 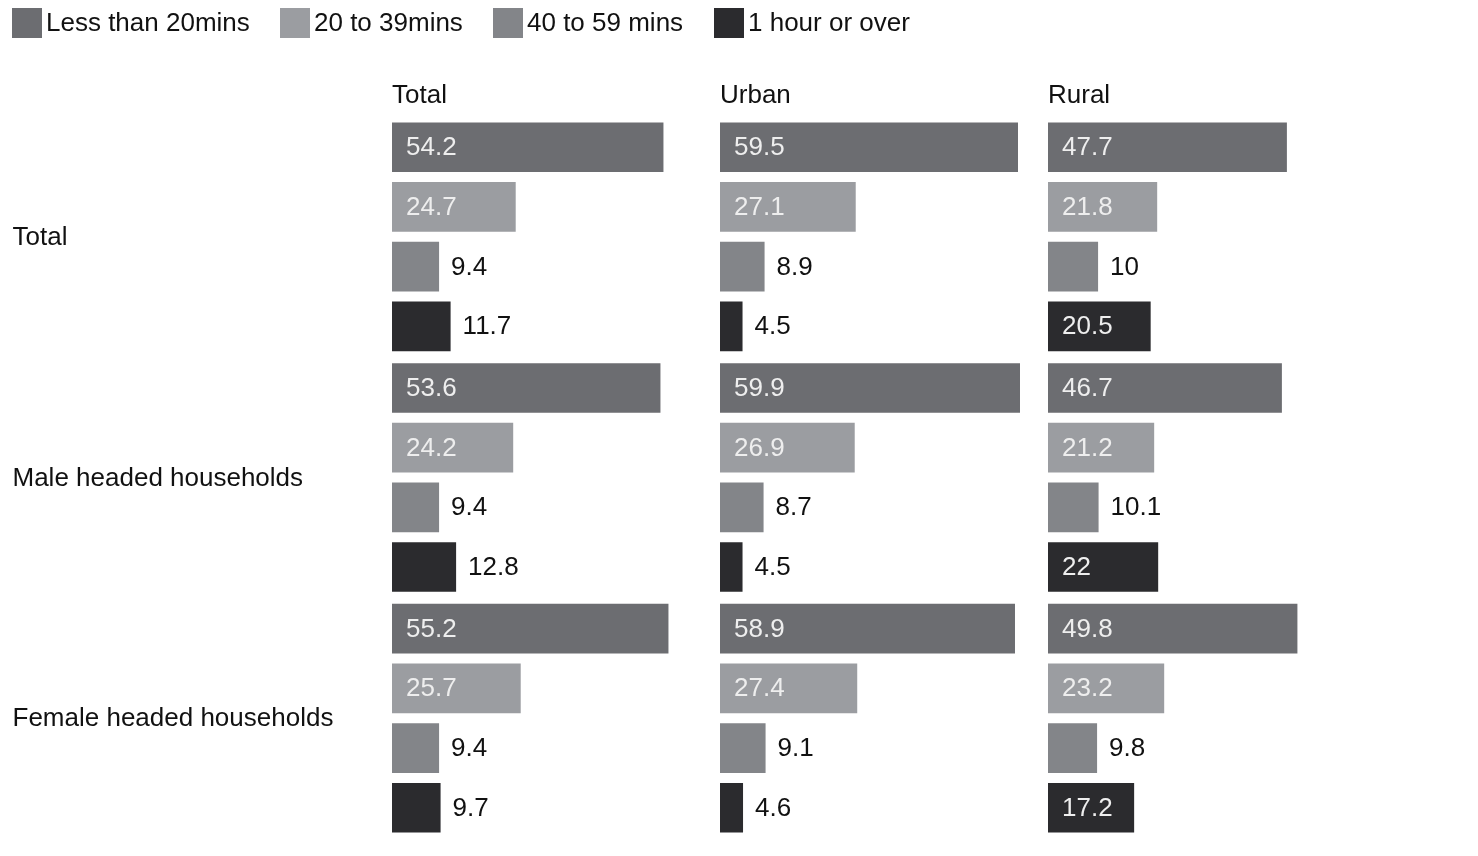 What do you see at coordinates (1087, 627) in the screenshot?
I see `data-label: 49.8` at bounding box center [1087, 627].